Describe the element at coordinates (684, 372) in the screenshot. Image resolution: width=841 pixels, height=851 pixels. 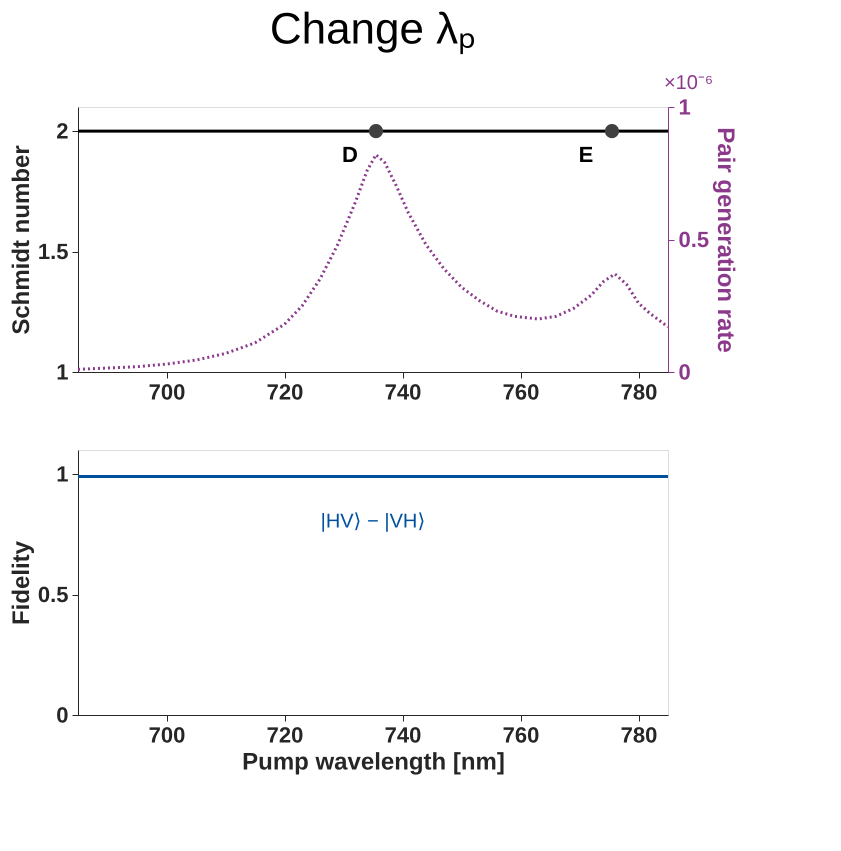
I see `y2-tick-label: 0` at that location.